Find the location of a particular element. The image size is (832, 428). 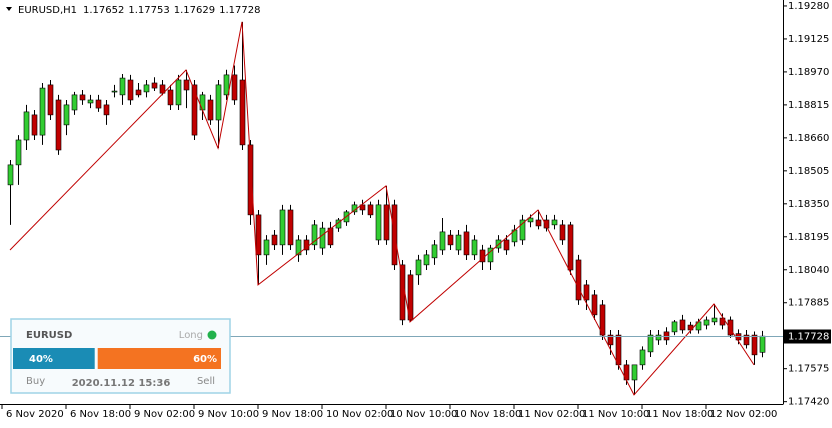

y-tick-label: 1.17420 is located at coordinates (808, 402).